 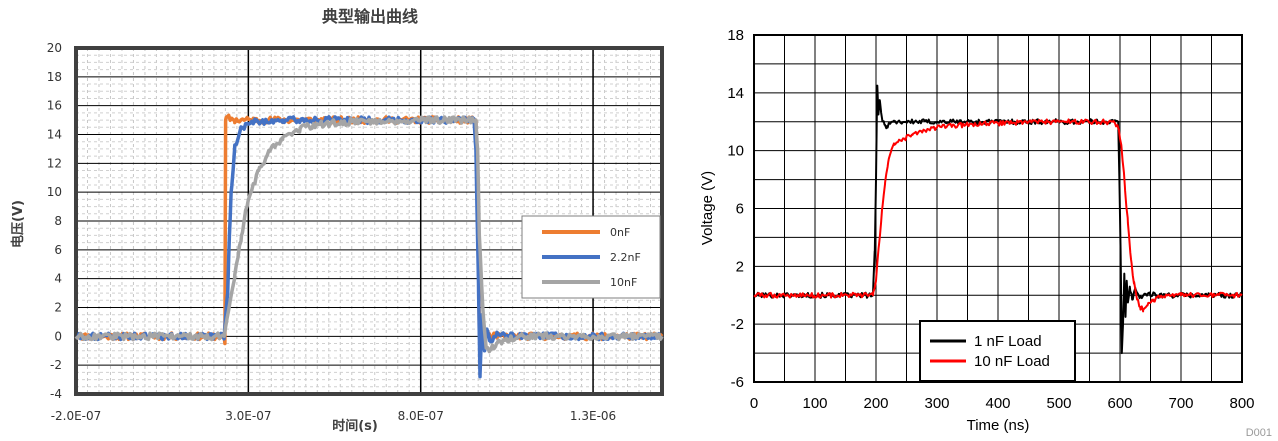 What do you see at coordinates (355, 426) in the screenshot?
I see `left-x-axis-label: 时间(s)` at bounding box center [355, 426].